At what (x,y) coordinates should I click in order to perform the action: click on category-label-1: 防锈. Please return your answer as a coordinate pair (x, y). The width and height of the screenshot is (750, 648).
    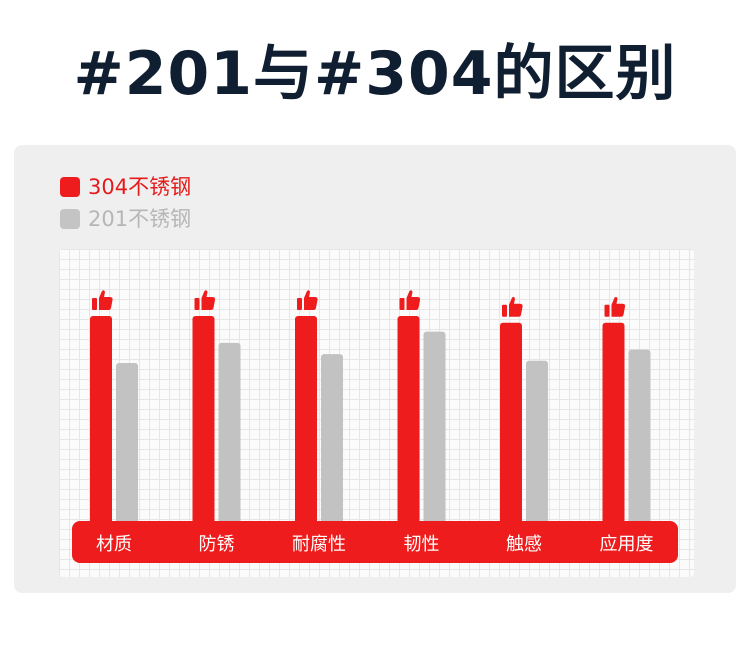
    Looking at the image, I should click on (217, 544).